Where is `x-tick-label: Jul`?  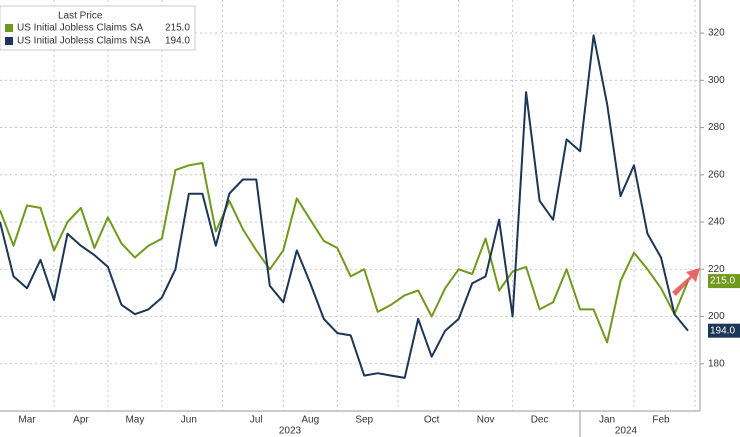 x-tick-label: Jul is located at coordinates (256, 420).